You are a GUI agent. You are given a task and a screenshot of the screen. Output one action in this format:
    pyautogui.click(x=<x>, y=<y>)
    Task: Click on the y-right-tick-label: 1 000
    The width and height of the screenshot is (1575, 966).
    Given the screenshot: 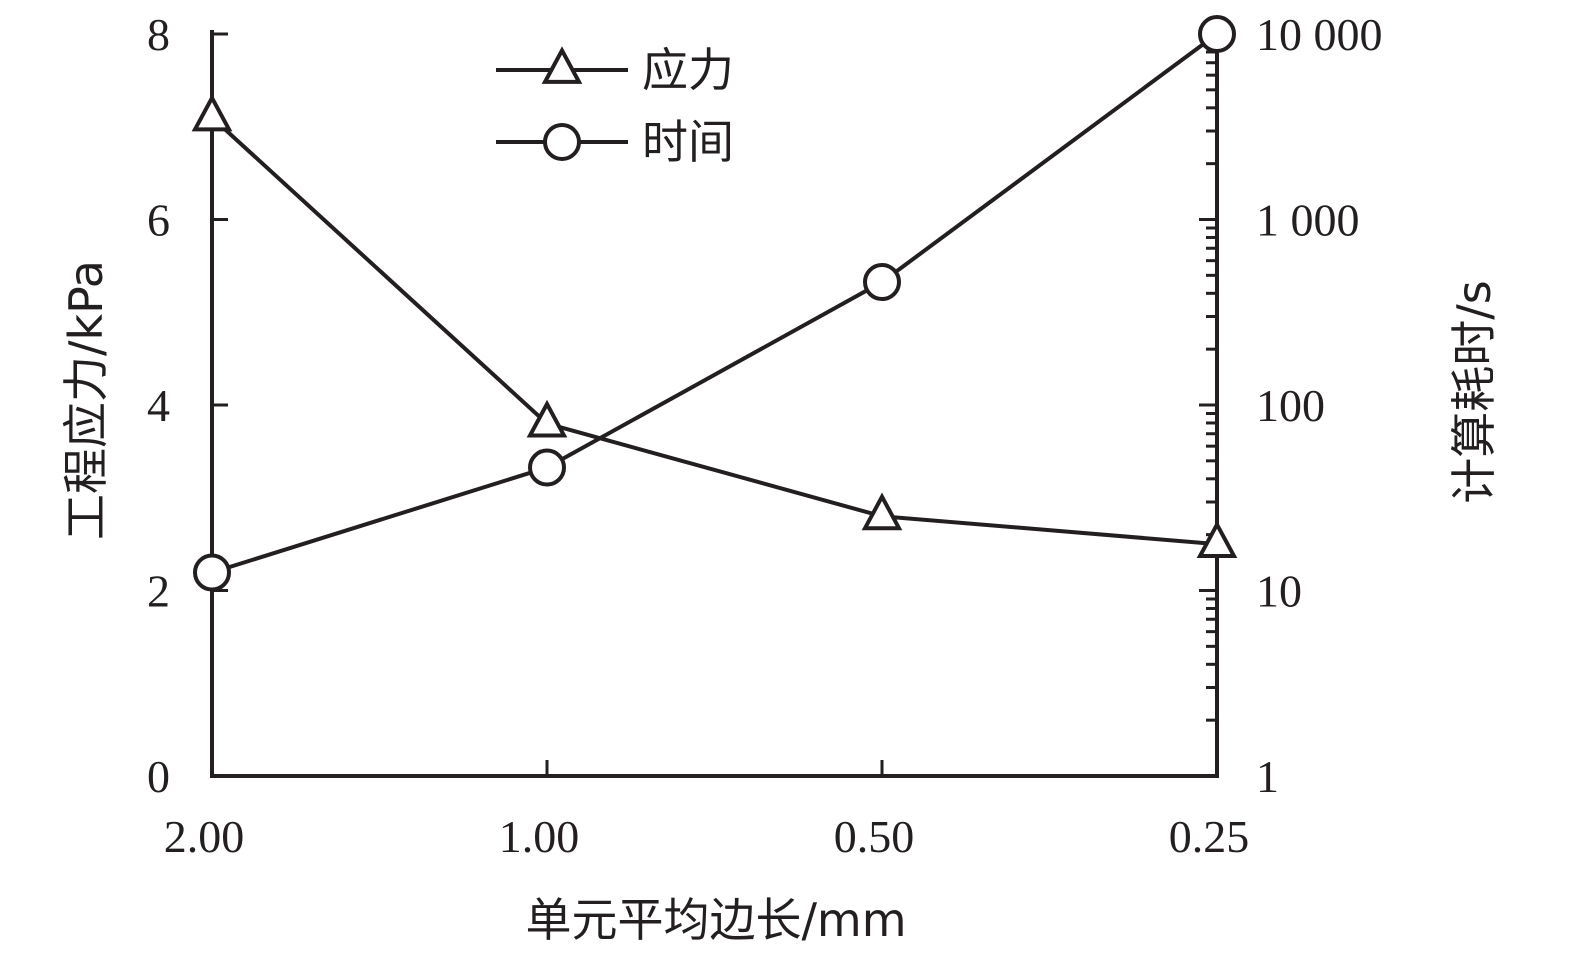 What is the action you would take?
    pyautogui.click(x=1308, y=220)
    